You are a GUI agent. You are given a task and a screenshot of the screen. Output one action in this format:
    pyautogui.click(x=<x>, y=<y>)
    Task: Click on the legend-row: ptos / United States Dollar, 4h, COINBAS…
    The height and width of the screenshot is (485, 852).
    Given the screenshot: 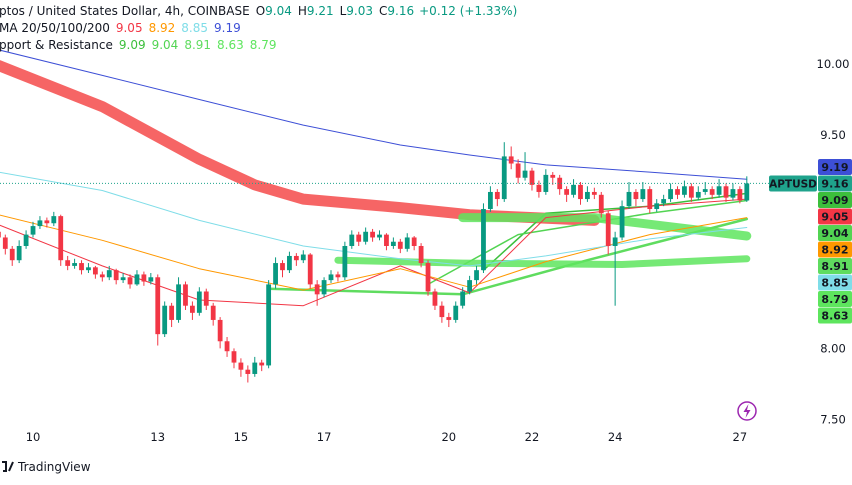 What is the action you would take?
    pyautogui.click(x=258, y=11)
    